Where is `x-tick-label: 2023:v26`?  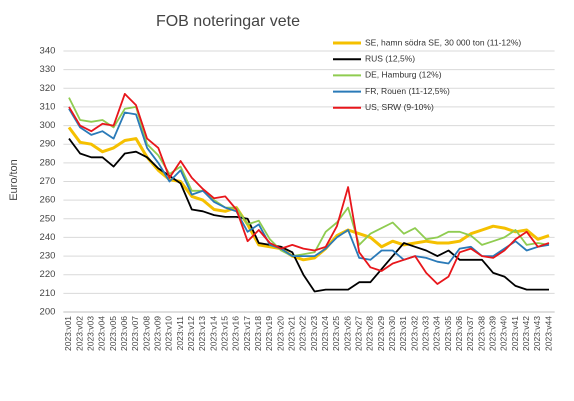
x-tick-label: 2023:v26 is located at coordinates (347, 333).